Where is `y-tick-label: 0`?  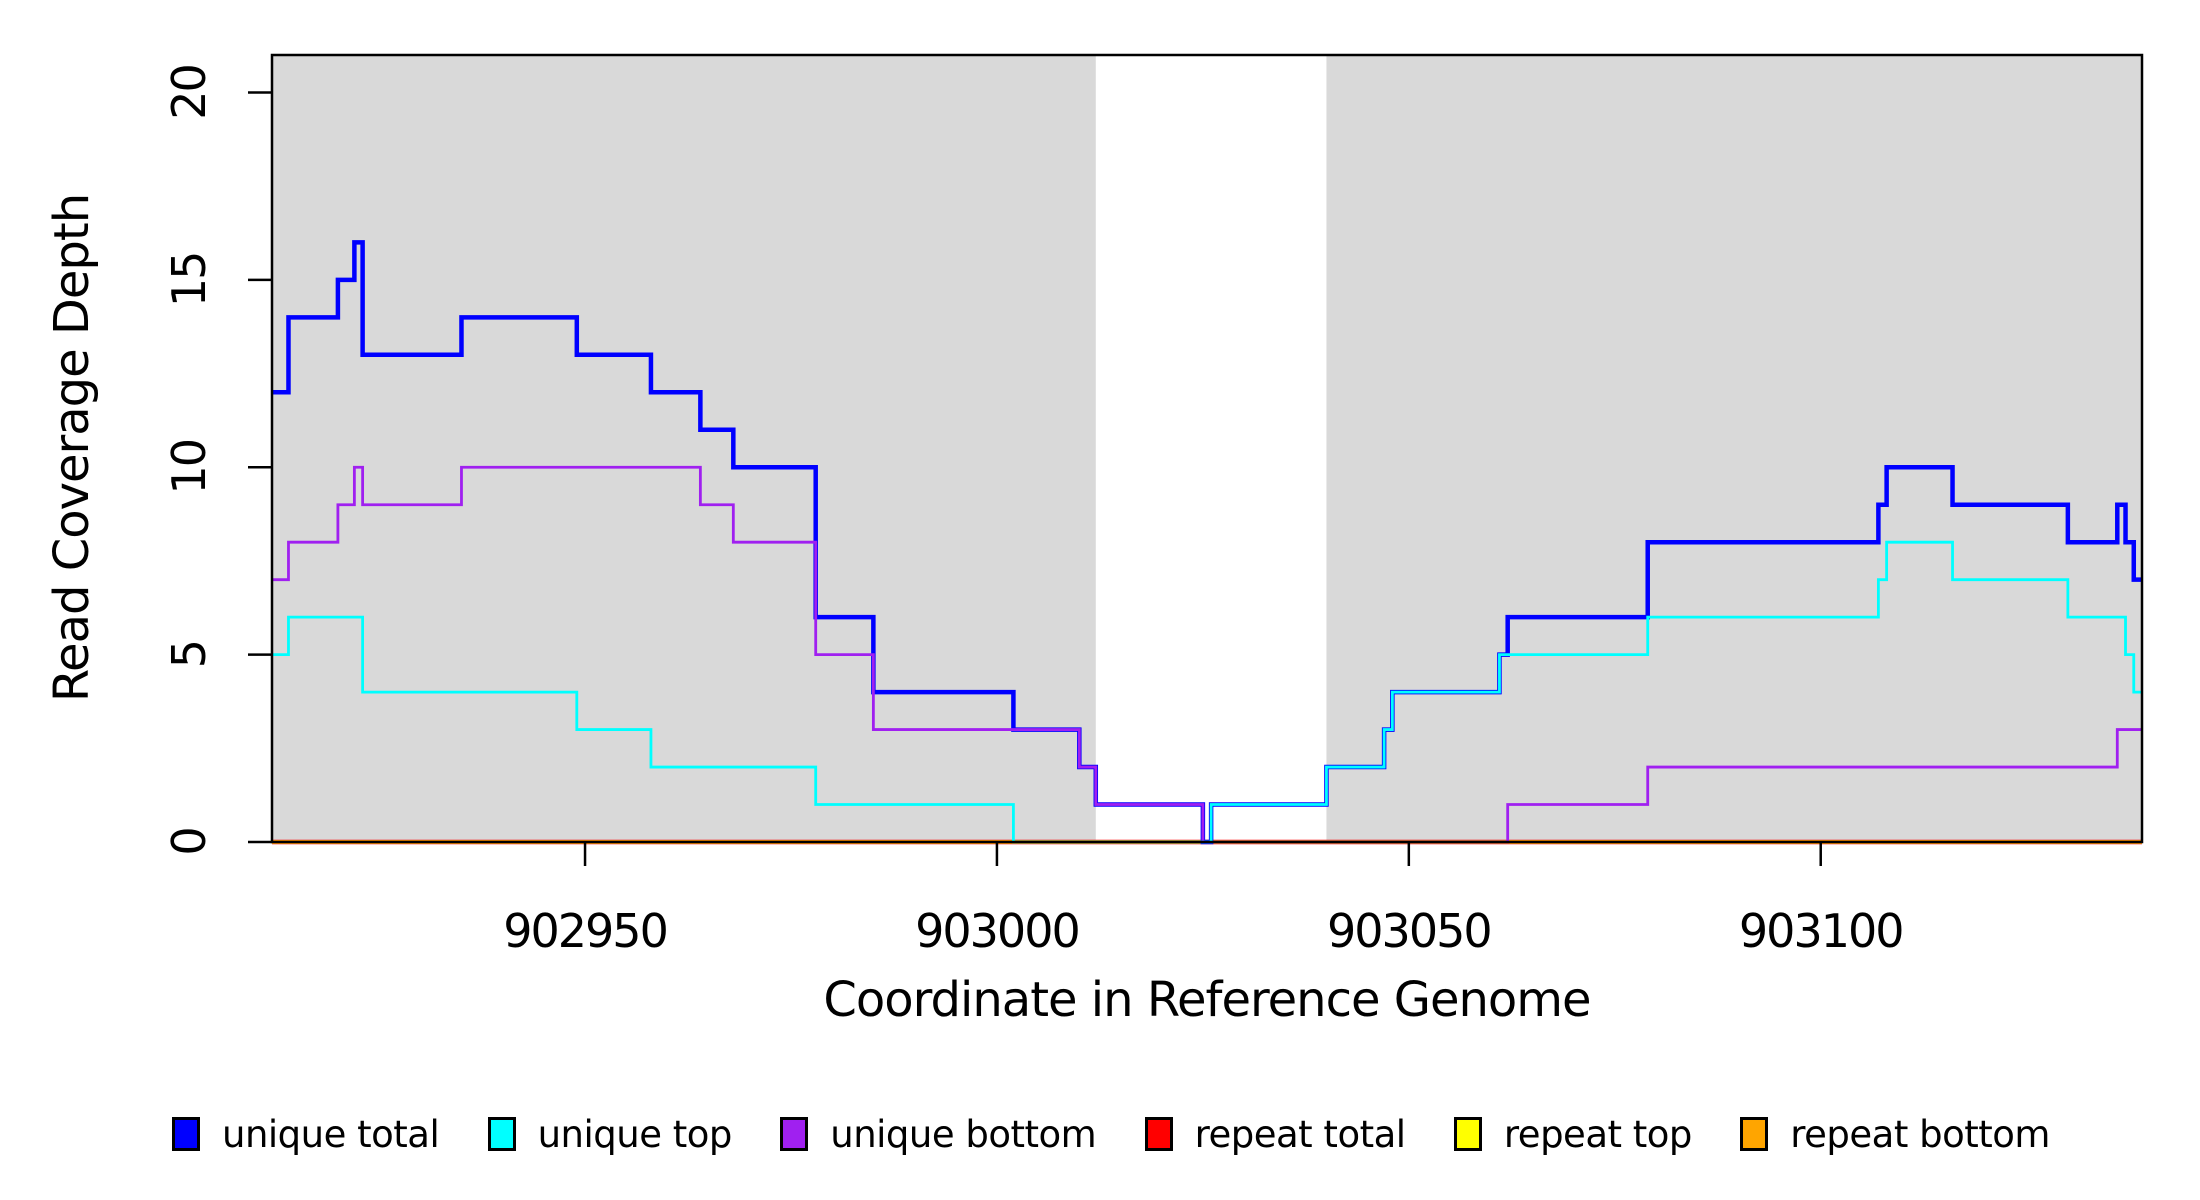
y-tick-label: 0 is located at coordinates (189, 841).